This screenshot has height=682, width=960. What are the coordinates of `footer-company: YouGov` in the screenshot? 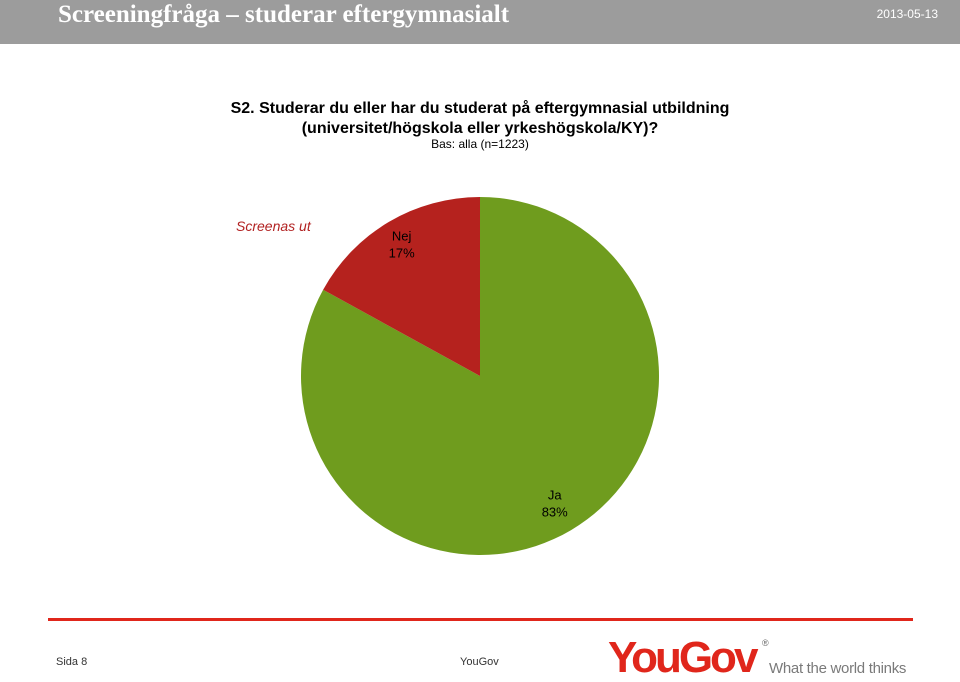 It's located at (479, 662).